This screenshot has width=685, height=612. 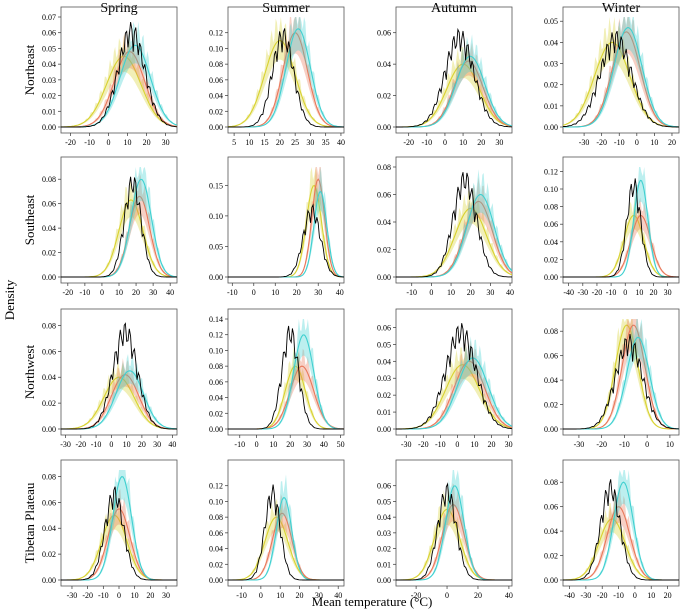 I want to click on x-tick-label: 15, so click(x=265, y=142).